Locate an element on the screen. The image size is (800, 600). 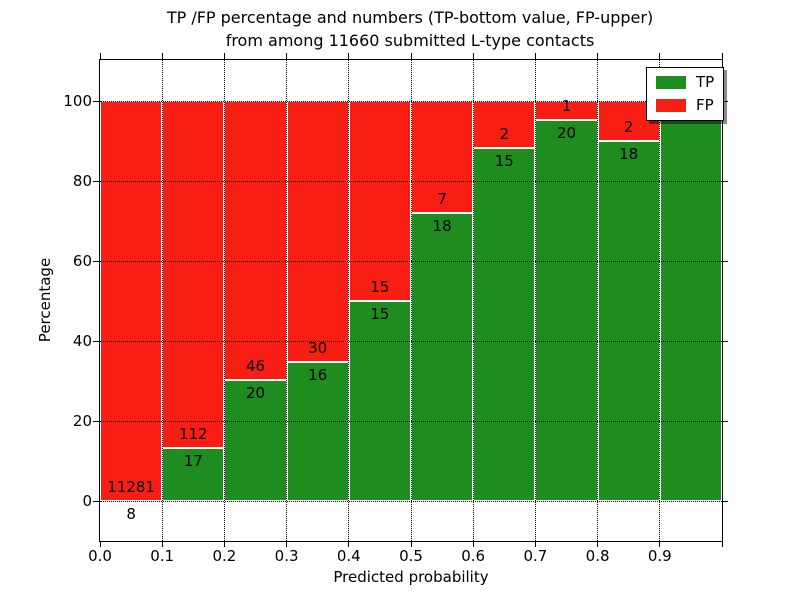
bar-label-fp: 46 is located at coordinates (255, 365).